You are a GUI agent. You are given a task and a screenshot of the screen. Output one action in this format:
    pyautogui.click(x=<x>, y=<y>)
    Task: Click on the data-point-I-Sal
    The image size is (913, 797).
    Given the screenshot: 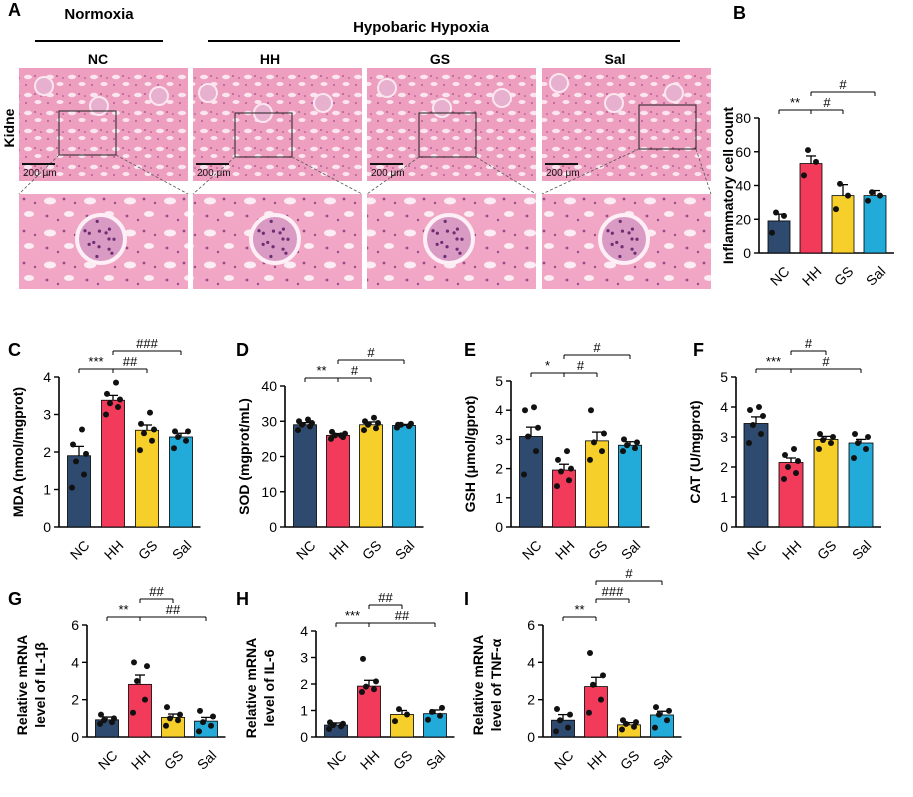 What is the action you would take?
    pyautogui.click(x=667, y=720)
    